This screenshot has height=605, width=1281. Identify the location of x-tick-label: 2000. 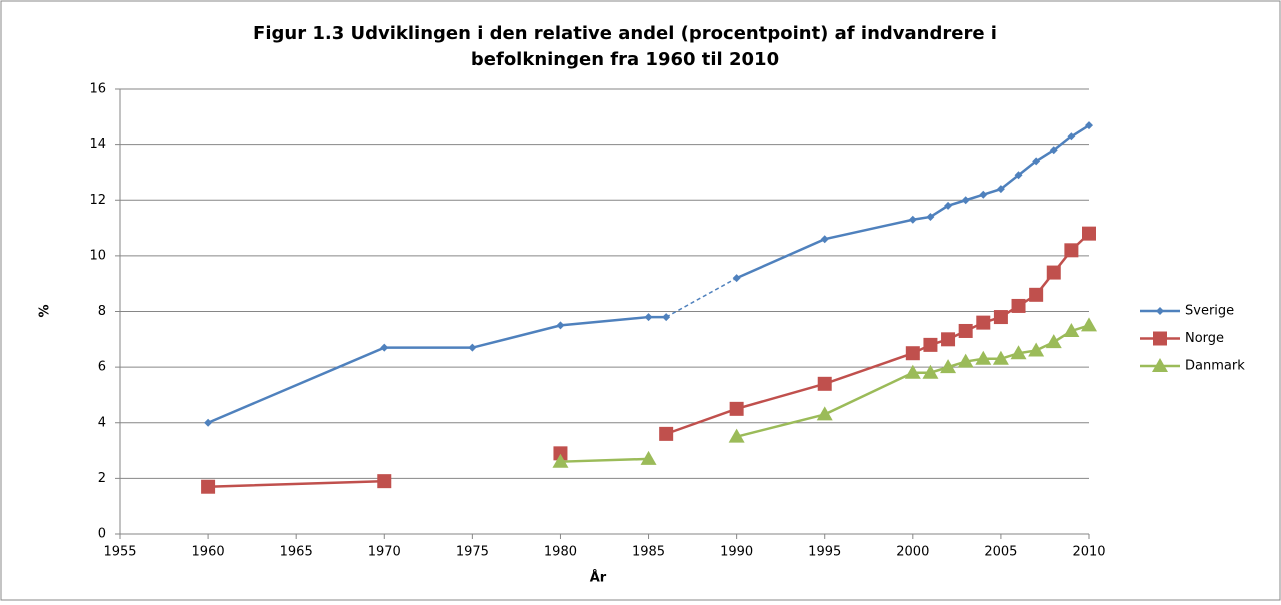
(912, 552).